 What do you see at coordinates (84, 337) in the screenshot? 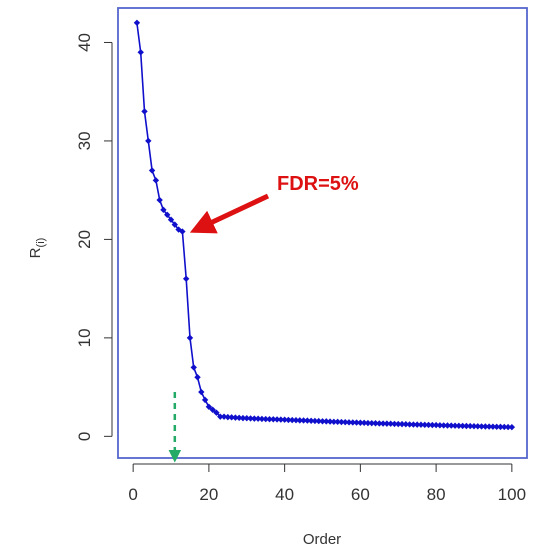
I see `y-tick-label: 10` at bounding box center [84, 337].